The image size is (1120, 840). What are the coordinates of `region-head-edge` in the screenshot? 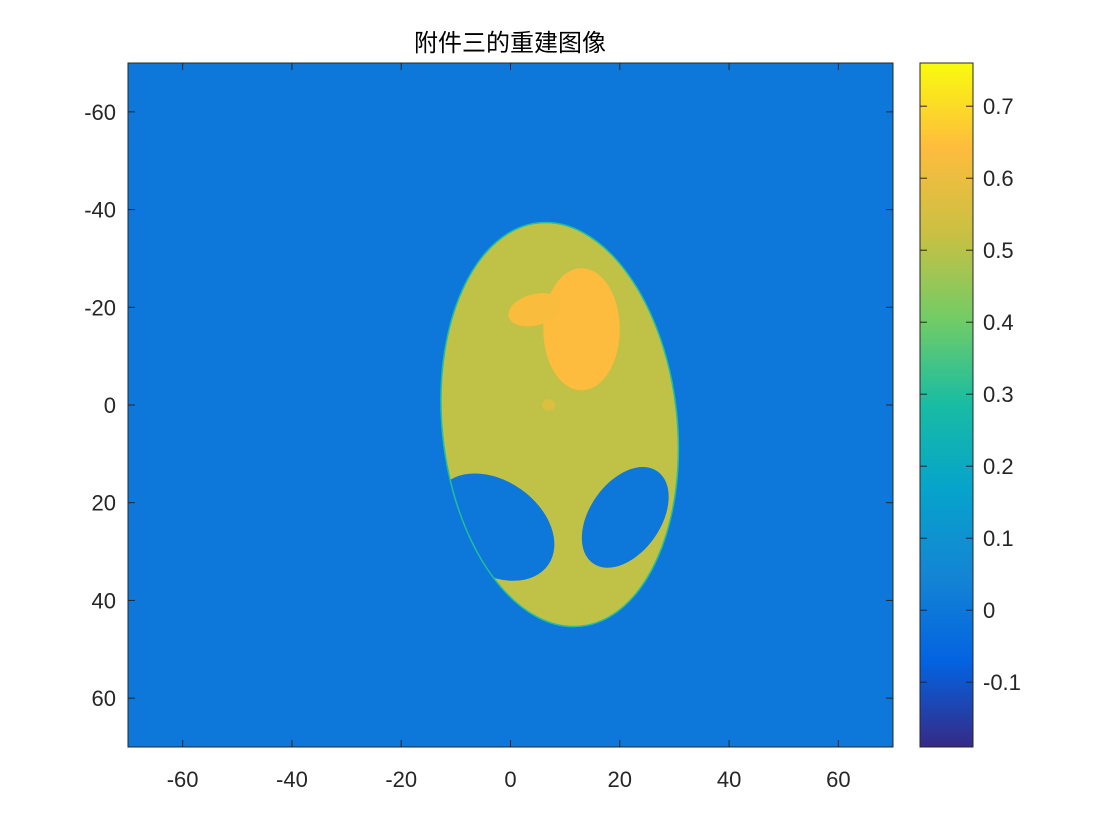 It's located at (560, 424).